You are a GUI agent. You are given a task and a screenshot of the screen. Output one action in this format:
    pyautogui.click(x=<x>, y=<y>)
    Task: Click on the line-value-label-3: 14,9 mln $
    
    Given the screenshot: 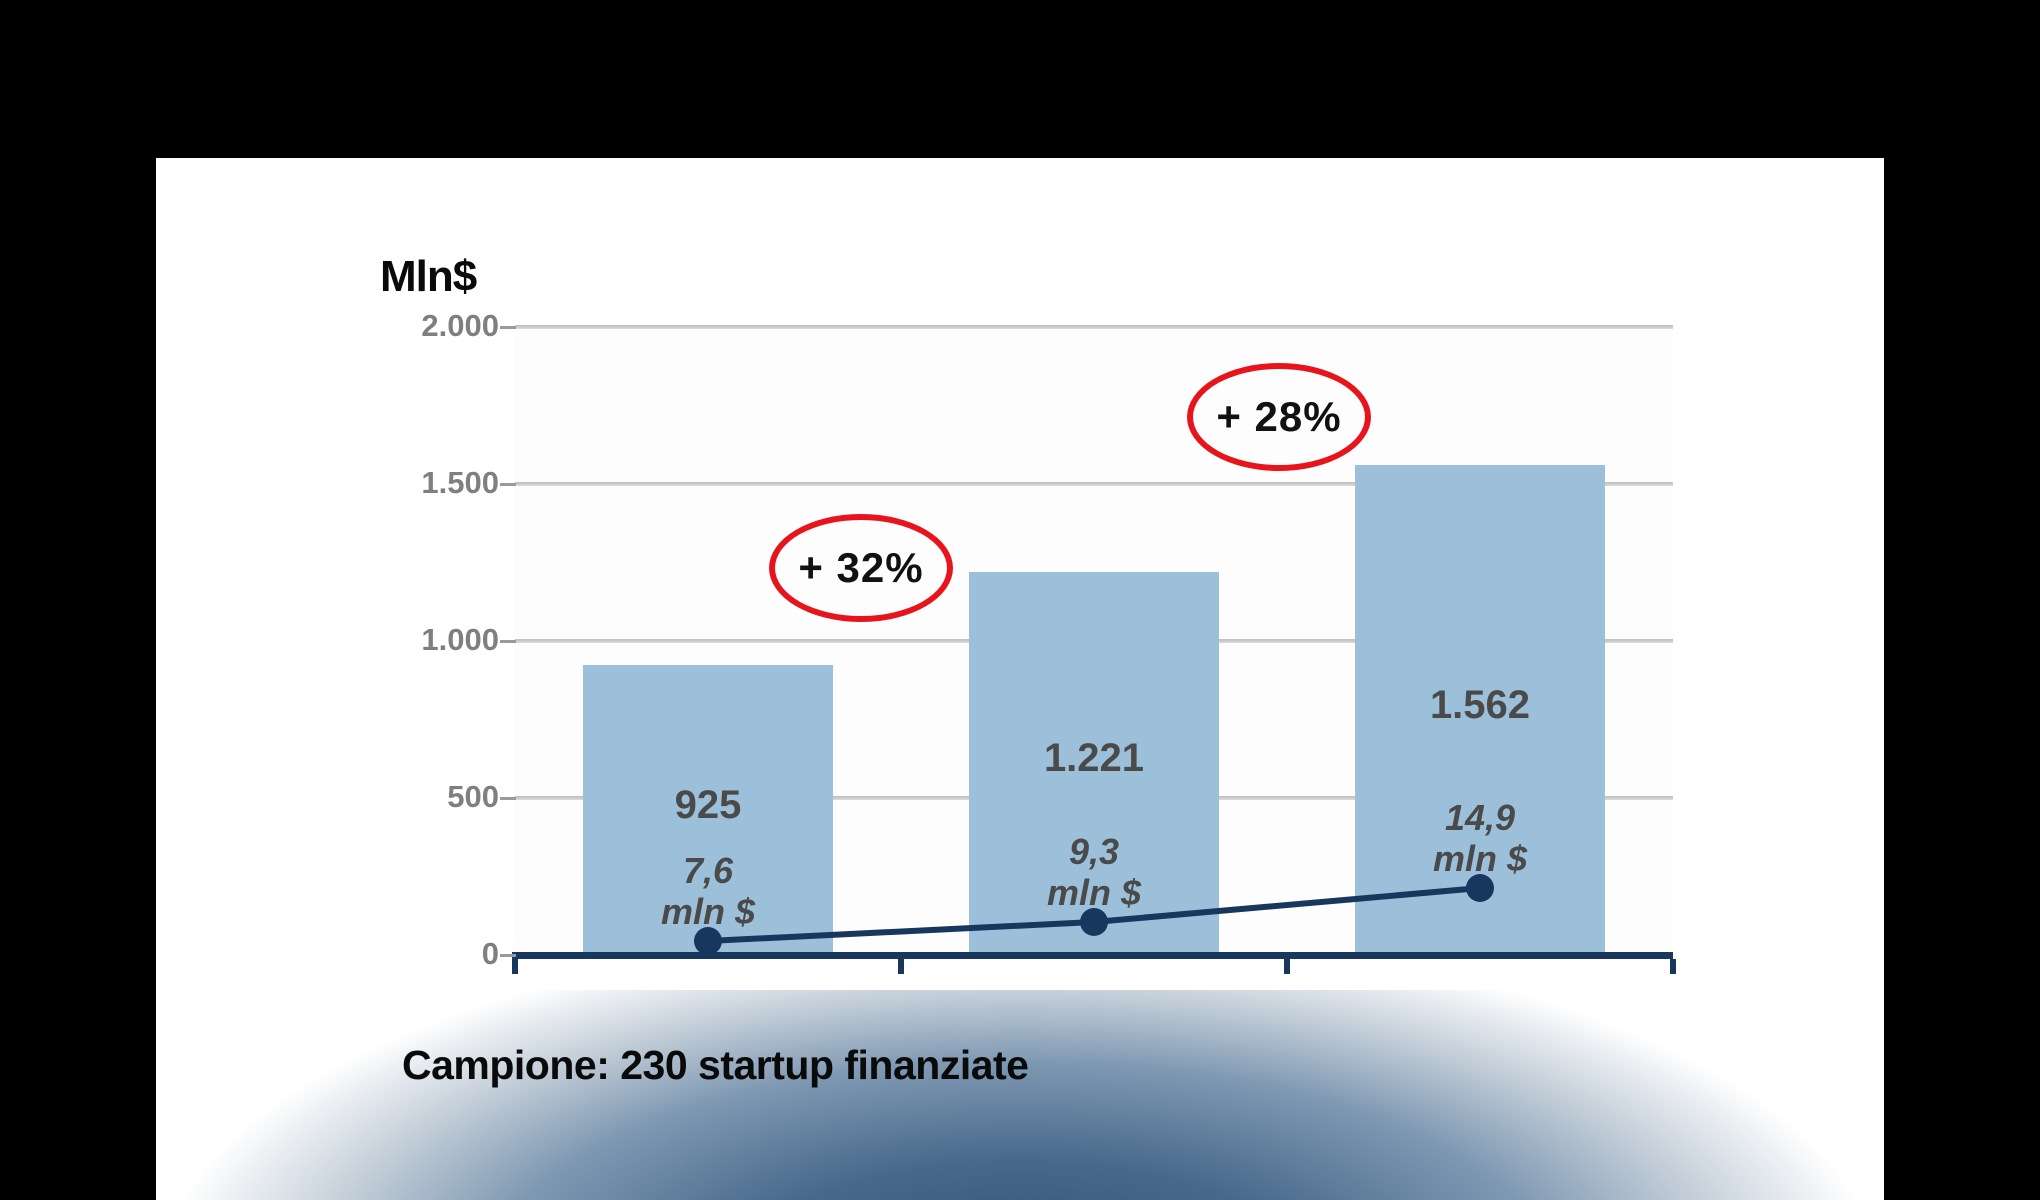 What is the action you would take?
    pyautogui.click(x=1480, y=838)
    